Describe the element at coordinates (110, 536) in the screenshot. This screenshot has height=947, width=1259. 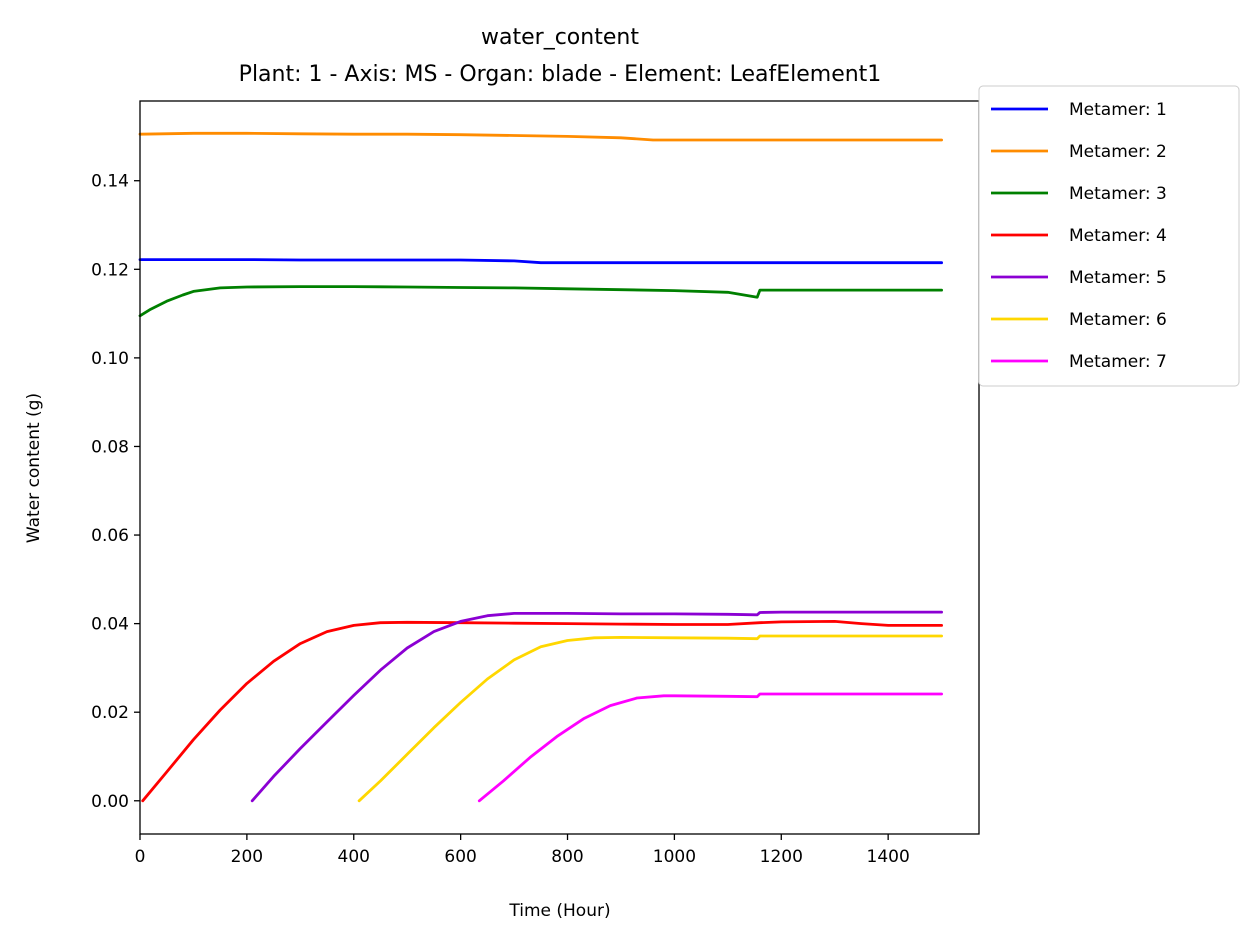
I see `y-tick-label: 0.06` at that location.